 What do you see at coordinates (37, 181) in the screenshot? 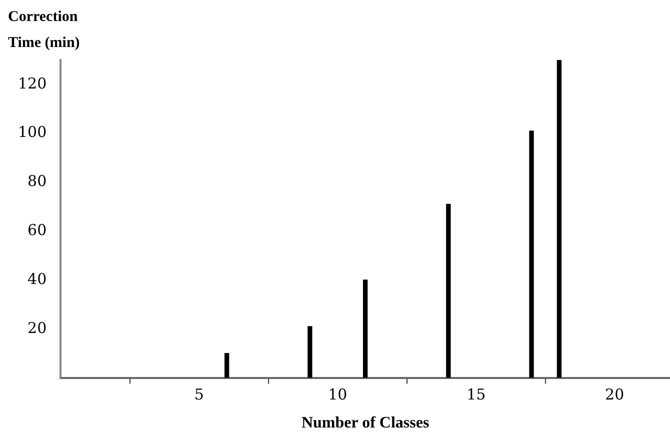
I see `y-tick-label: 80` at bounding box center [37, 181].